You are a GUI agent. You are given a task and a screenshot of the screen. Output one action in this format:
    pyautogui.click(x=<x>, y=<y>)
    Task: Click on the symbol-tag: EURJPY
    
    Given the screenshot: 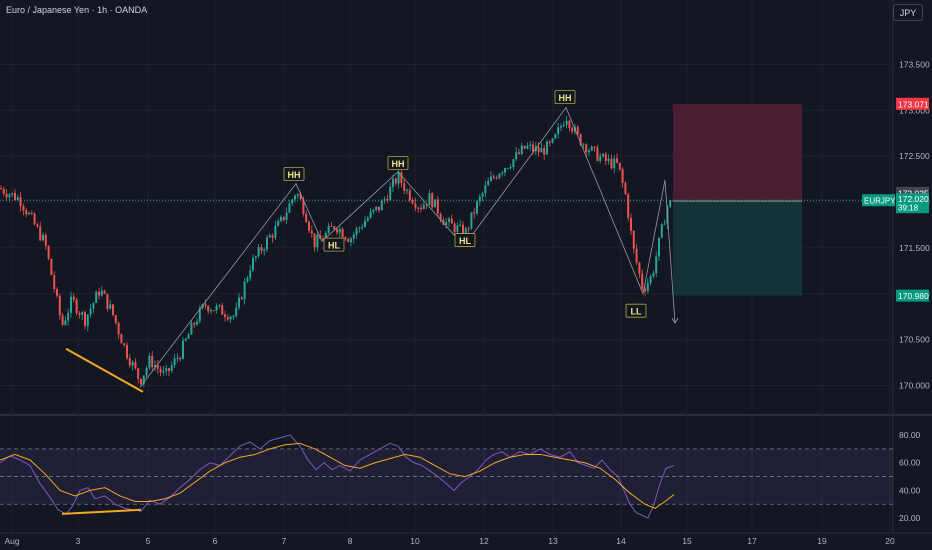 What is the action you would take?
    pyautogui.click(x=880, y=201)
    